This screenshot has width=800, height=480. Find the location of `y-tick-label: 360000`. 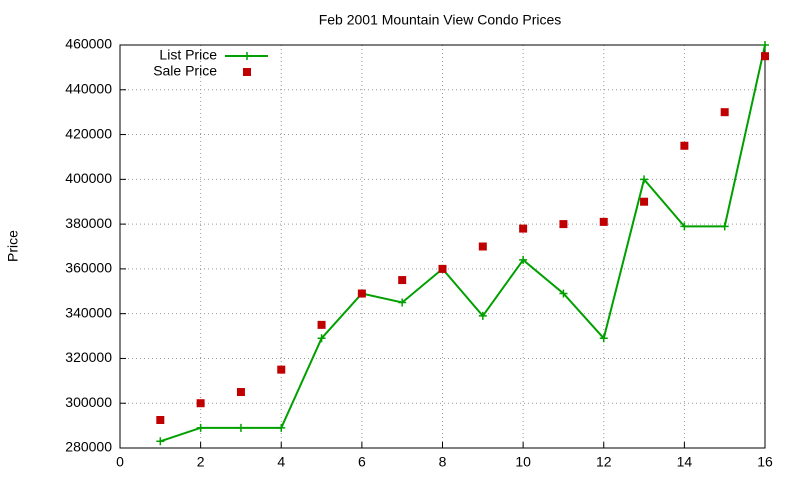

y-tick-label: 360000 is located at coordinates (88, 268).